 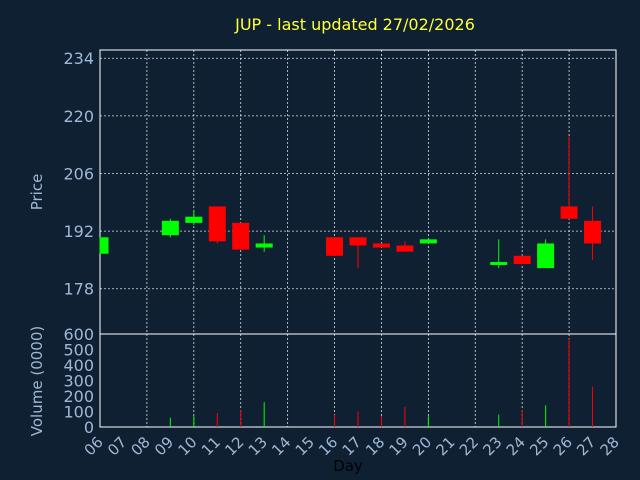 What do you see at coordinates (445, 446) in the screenshot?
I see `x-tick-label: 21` at bounding box center [445, 446].